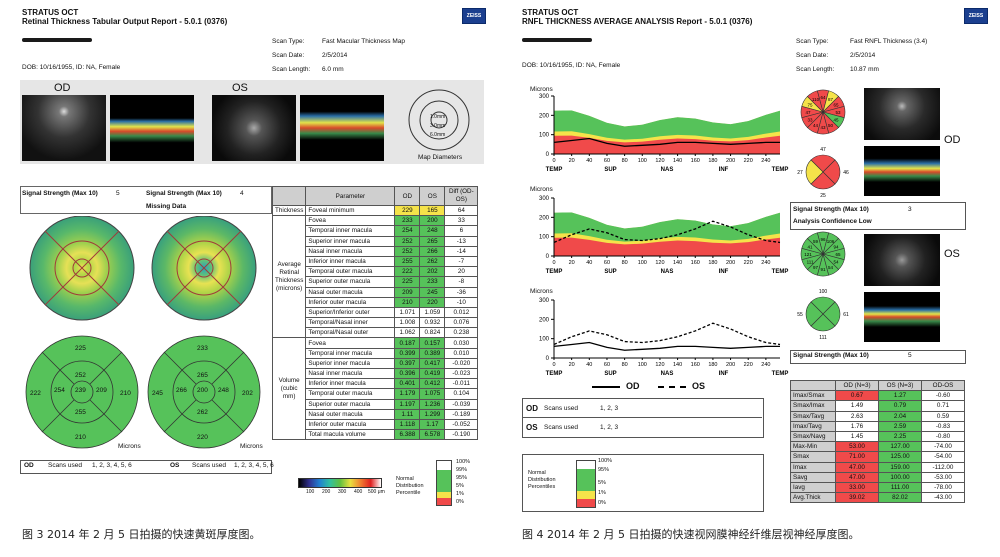  Describe the element at coordinates (461, 251) in the screenshot. I see `diff-cell: -14` at that location.